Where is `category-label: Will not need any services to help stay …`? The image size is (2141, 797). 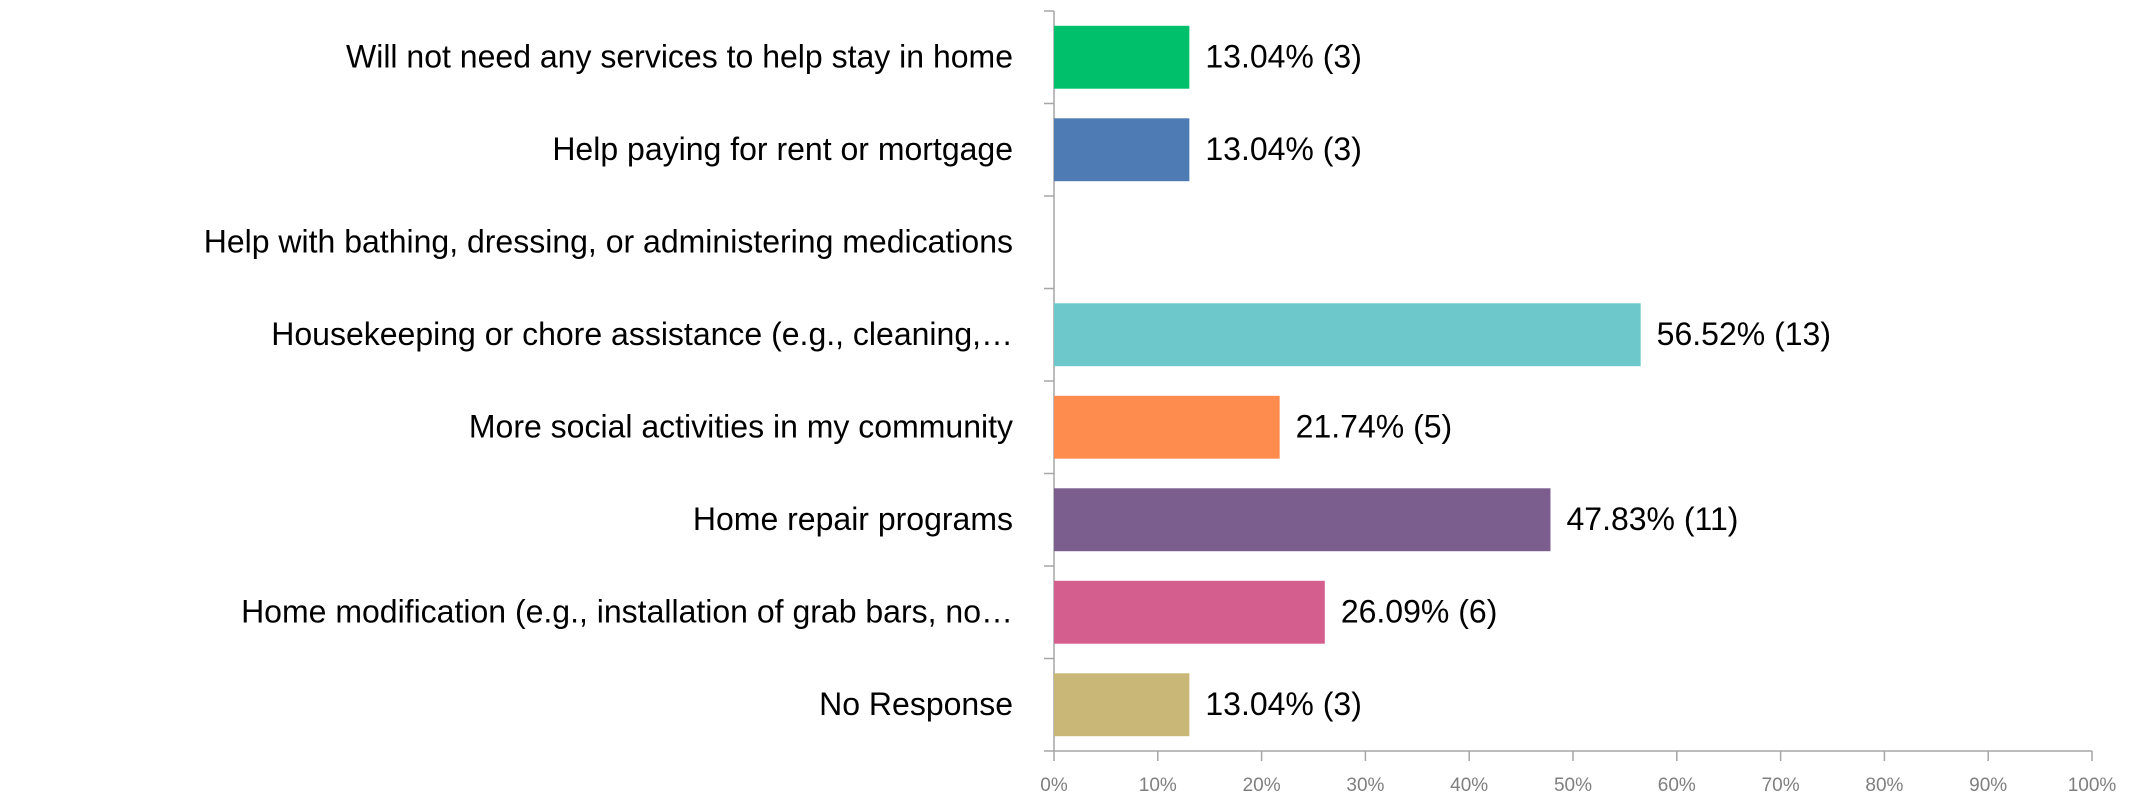 category-label: Will not need any services to help stay … is located at coordinates (679, 57).